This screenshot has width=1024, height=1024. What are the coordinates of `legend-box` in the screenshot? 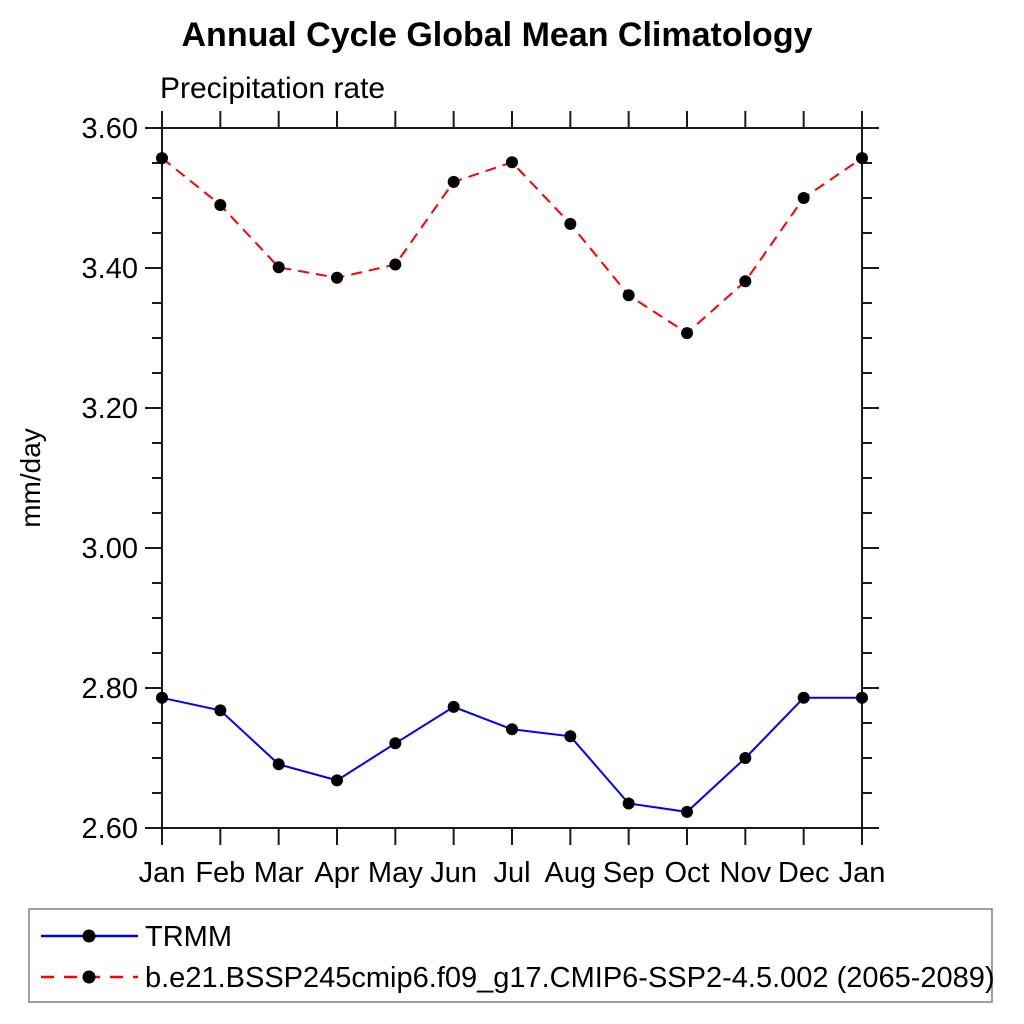 It's located at (510, 955).